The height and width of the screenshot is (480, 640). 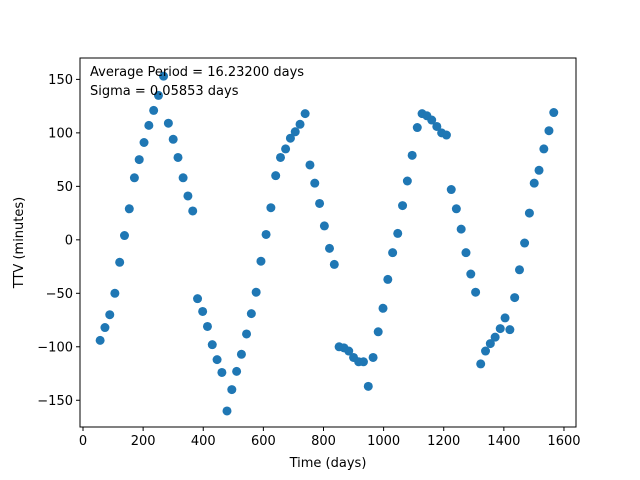 What do you see at coordinates (64, 187) in the screenshot?
I see `y-tick-label: 50` at bounding box center [64, 187].